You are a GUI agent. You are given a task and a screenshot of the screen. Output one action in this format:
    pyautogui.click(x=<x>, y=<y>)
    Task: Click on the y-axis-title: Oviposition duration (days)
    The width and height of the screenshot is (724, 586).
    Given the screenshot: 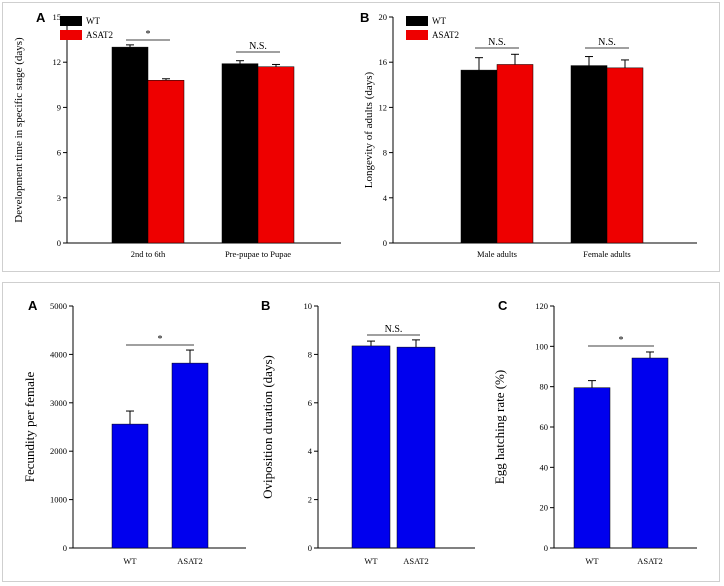 What is the action you would take?
    pyautogui.click(x=267, y=427)
    